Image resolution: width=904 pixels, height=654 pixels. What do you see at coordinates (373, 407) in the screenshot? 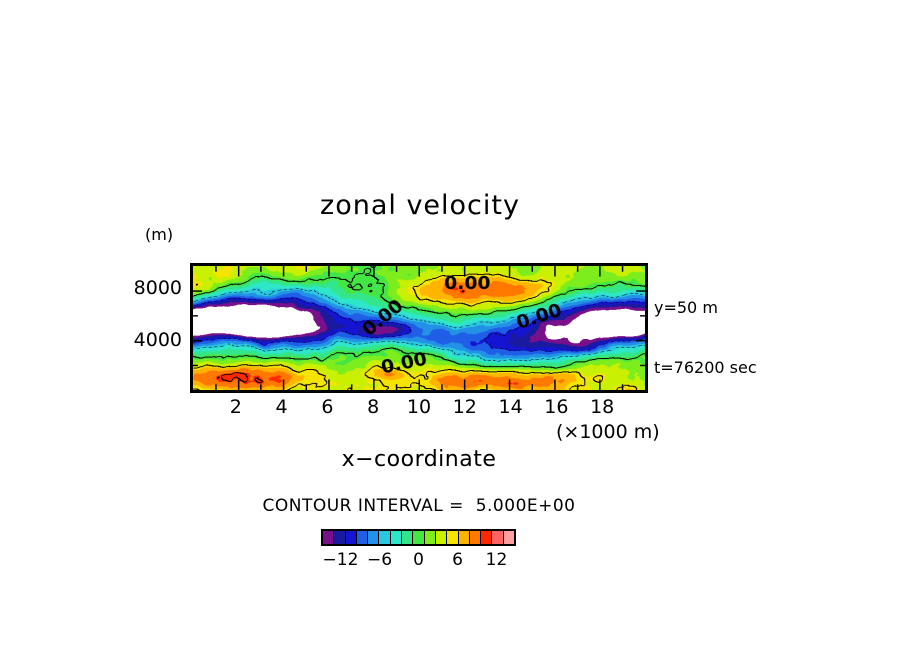
I see `xaxis-tick-label: 8` at bounding box center [373, 407].